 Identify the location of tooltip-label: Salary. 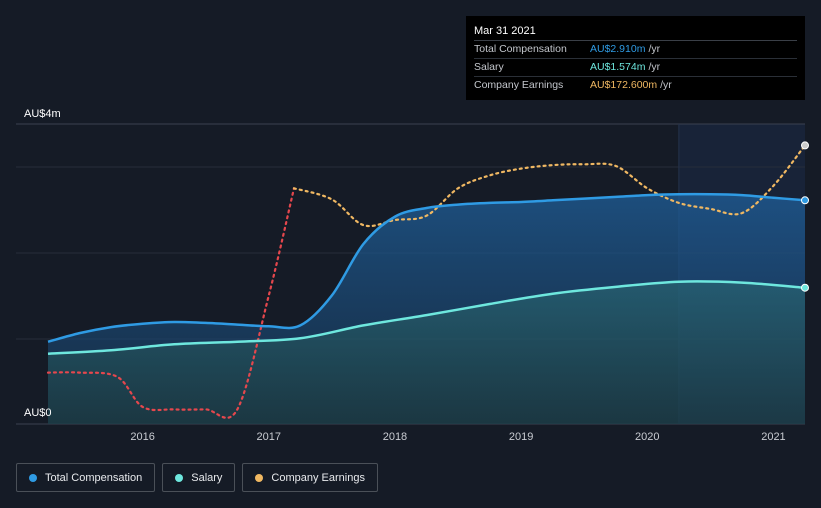
(489, 67).